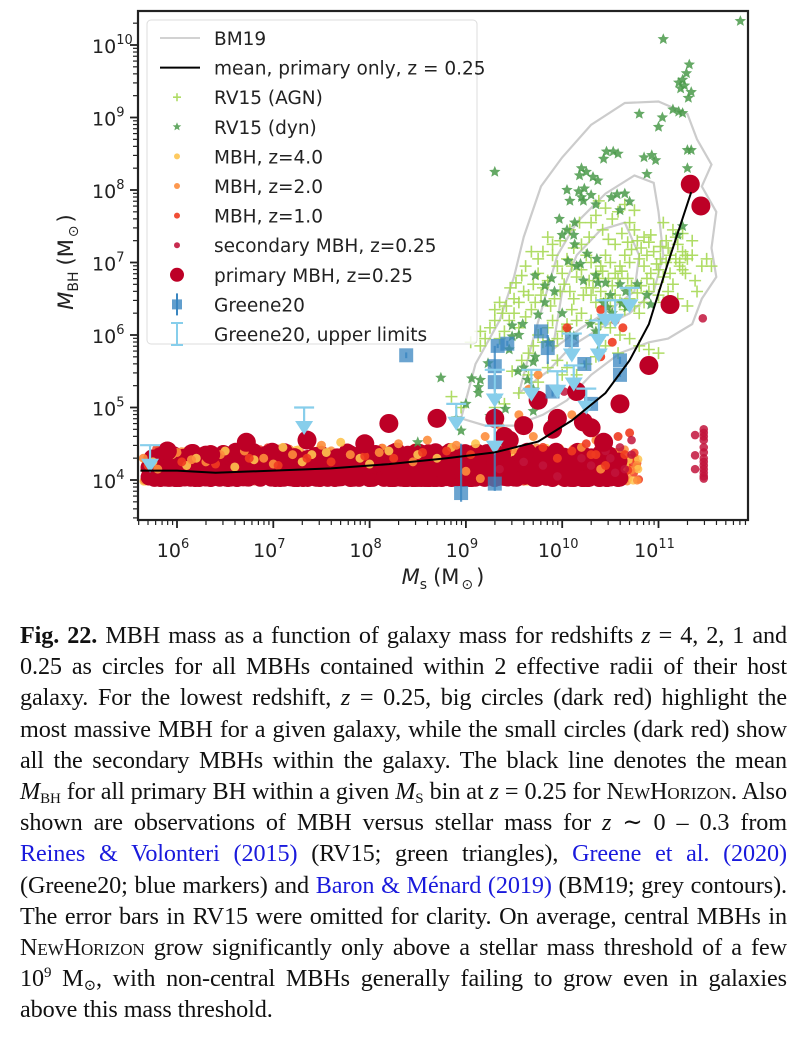 The image size is (802, 1059). I want to click on x-tick-label: 107, so click(269, 549).